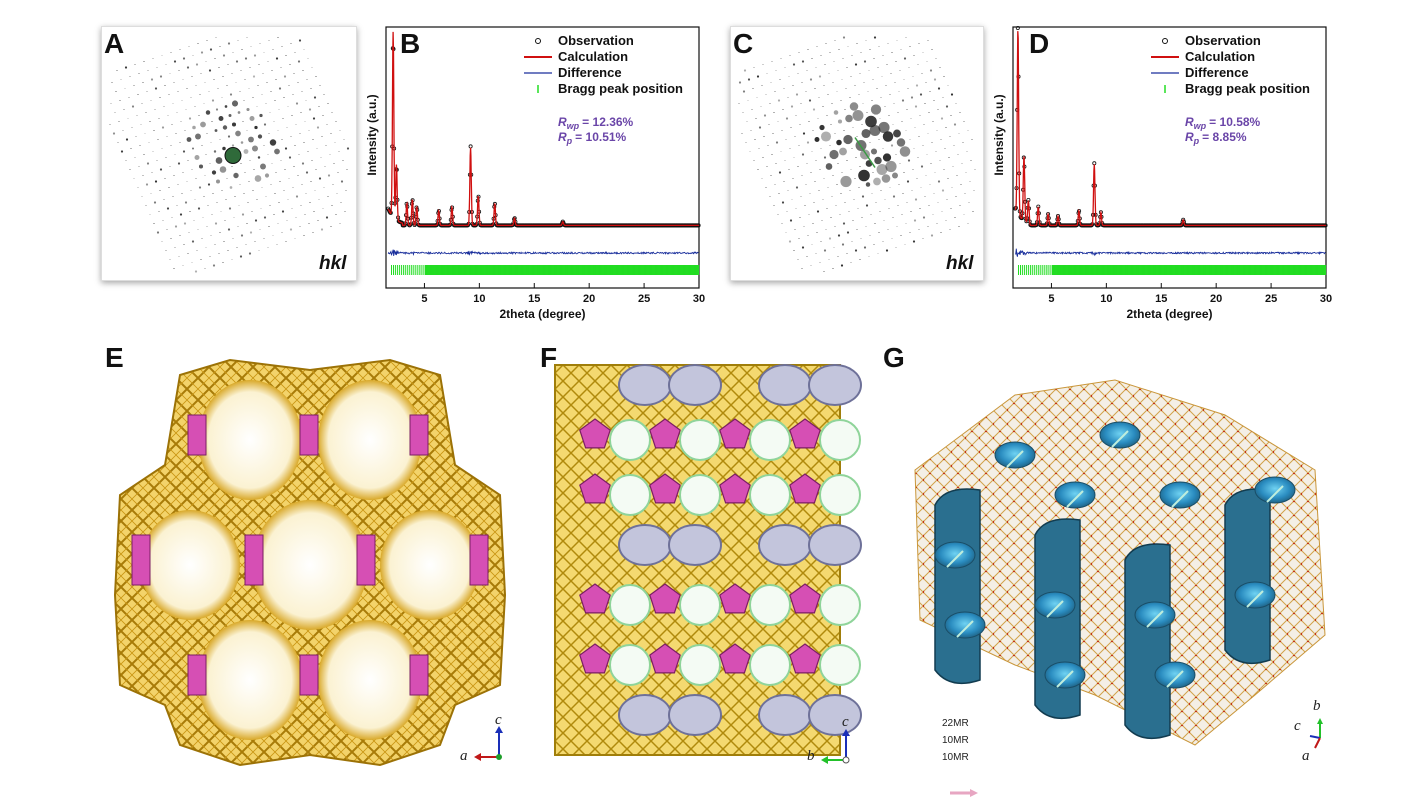 The image size is (1420, 798). I want to click on x-tick-label: 10, so click(479, 299).